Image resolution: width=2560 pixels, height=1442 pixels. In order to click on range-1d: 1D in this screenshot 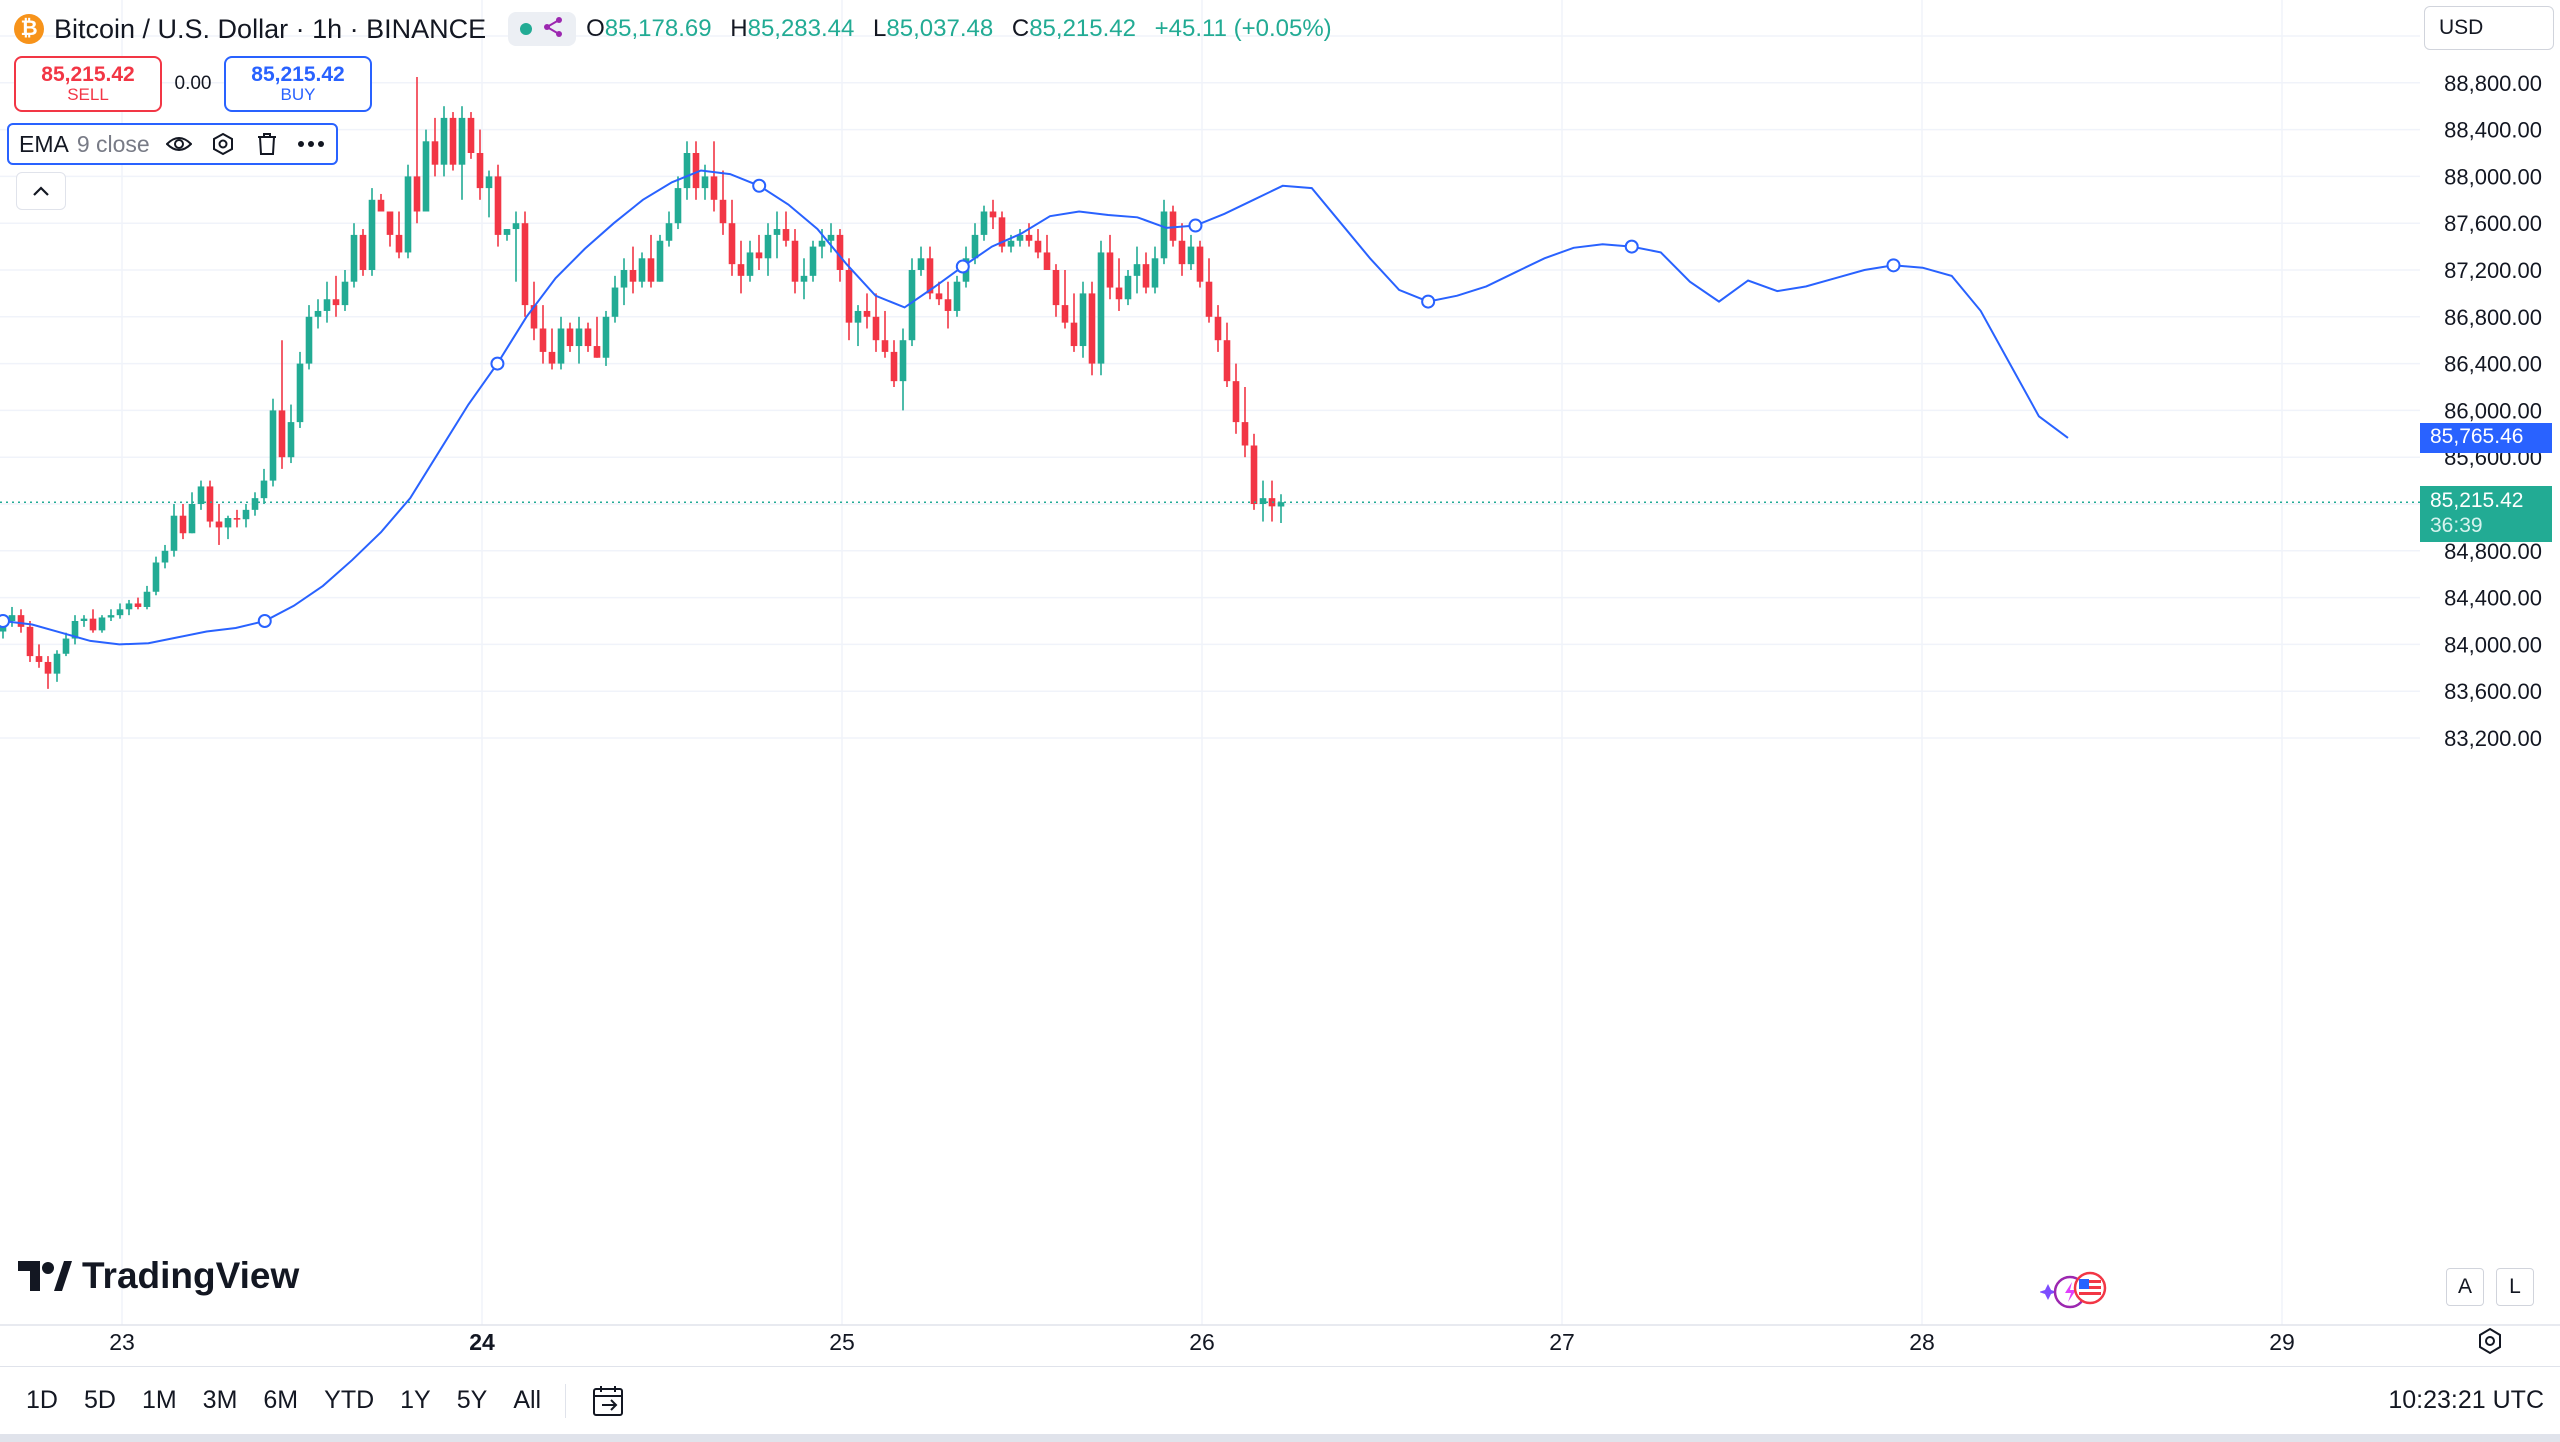, I will do `click(42, 1400)`.